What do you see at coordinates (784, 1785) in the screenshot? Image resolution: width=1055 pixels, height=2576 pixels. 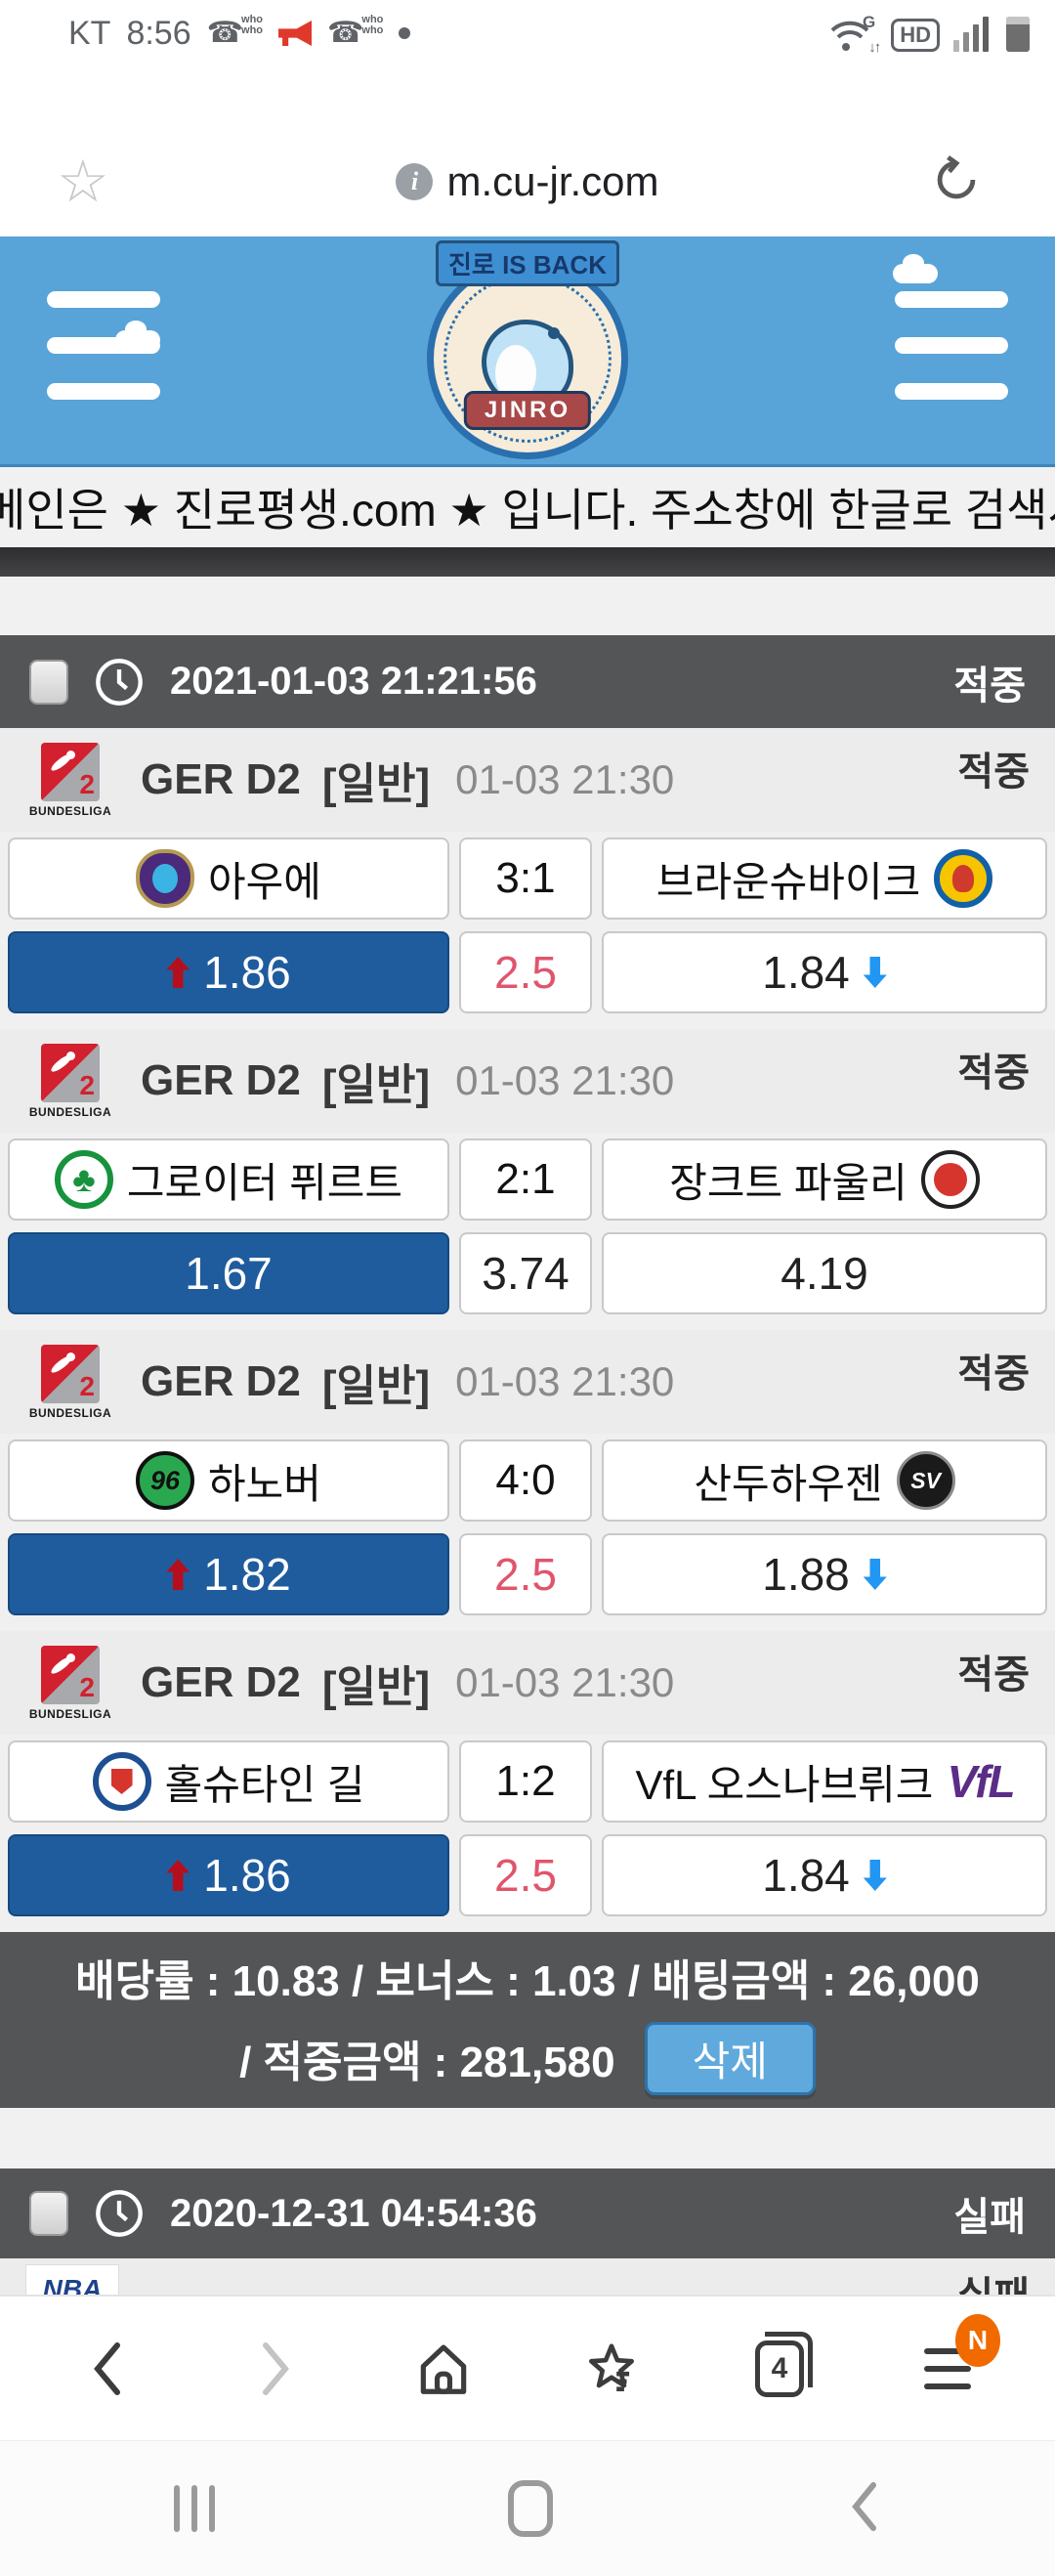 I see `away-team-name: VfL 오스나브뤼크` at bounding box center [784, 1785].